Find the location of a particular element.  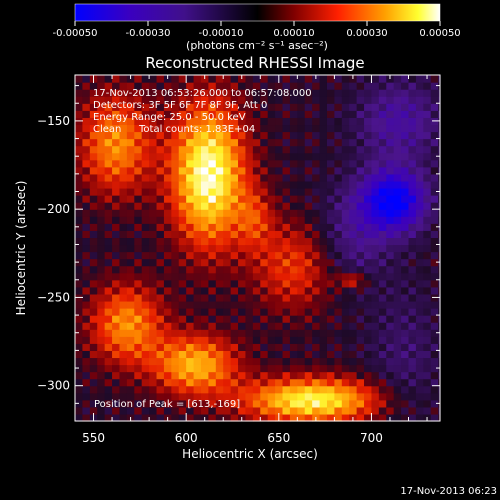

x-tick-label: 650 is located at coordinates (278, 438).